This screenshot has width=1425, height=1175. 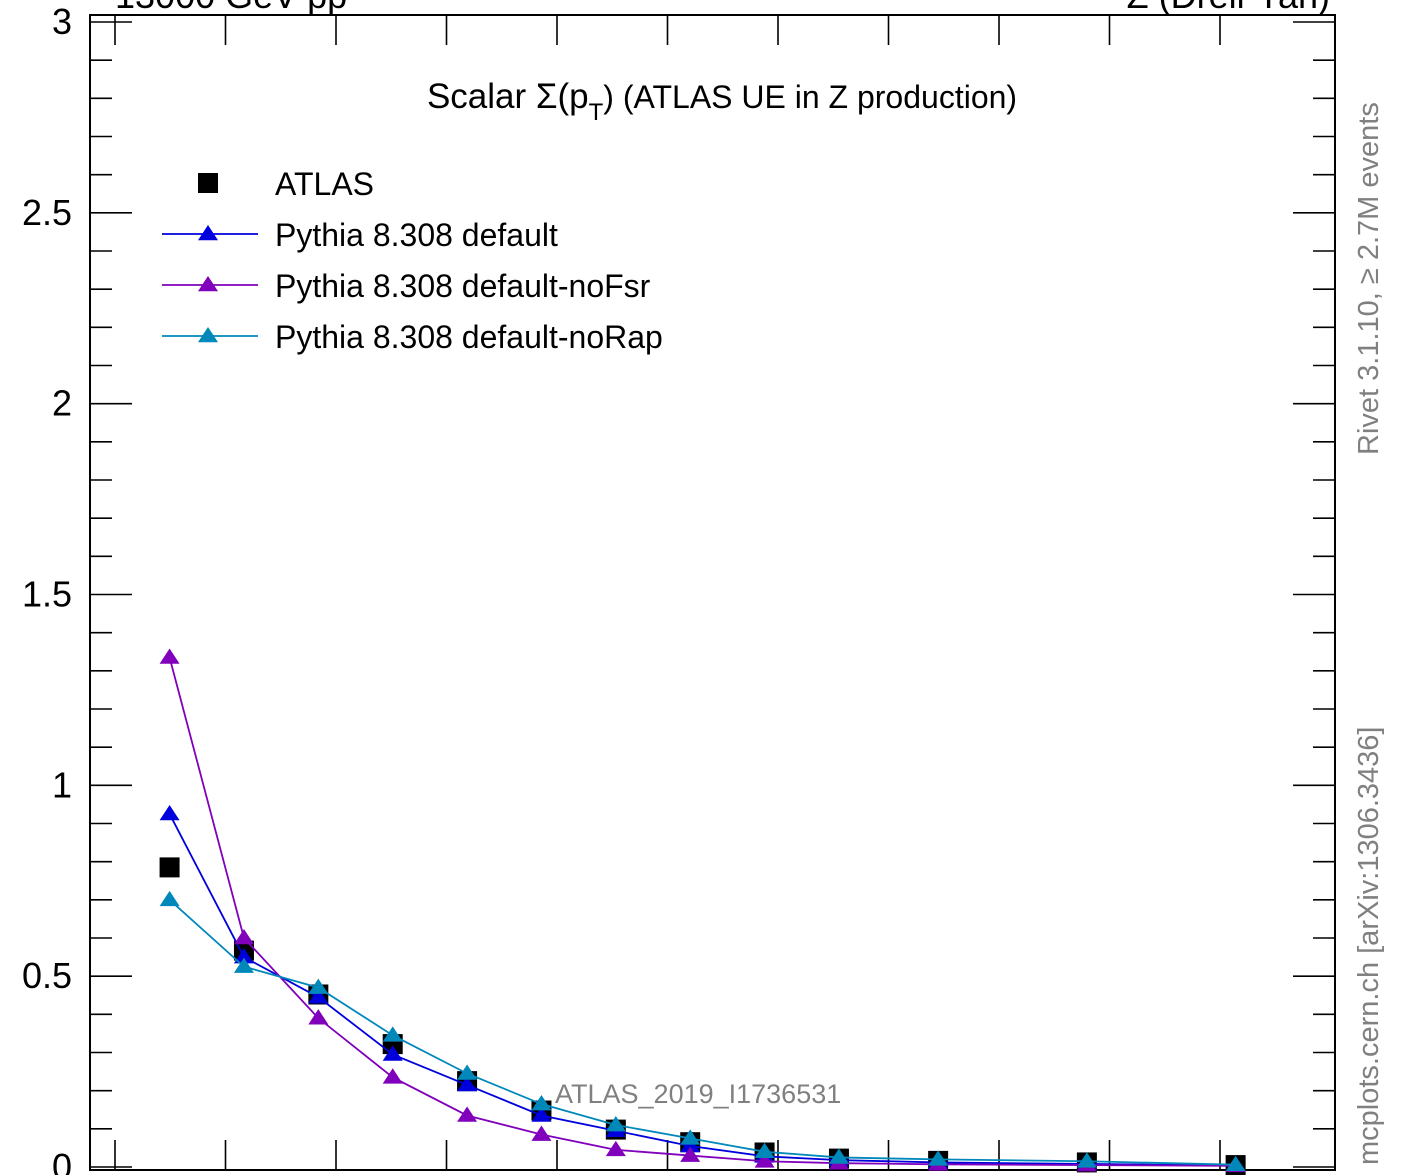 What do you see at coordinates (47, 212) in the screenshot?
I see `y-tick-label: 2.5` at bounding box center [47, 212].